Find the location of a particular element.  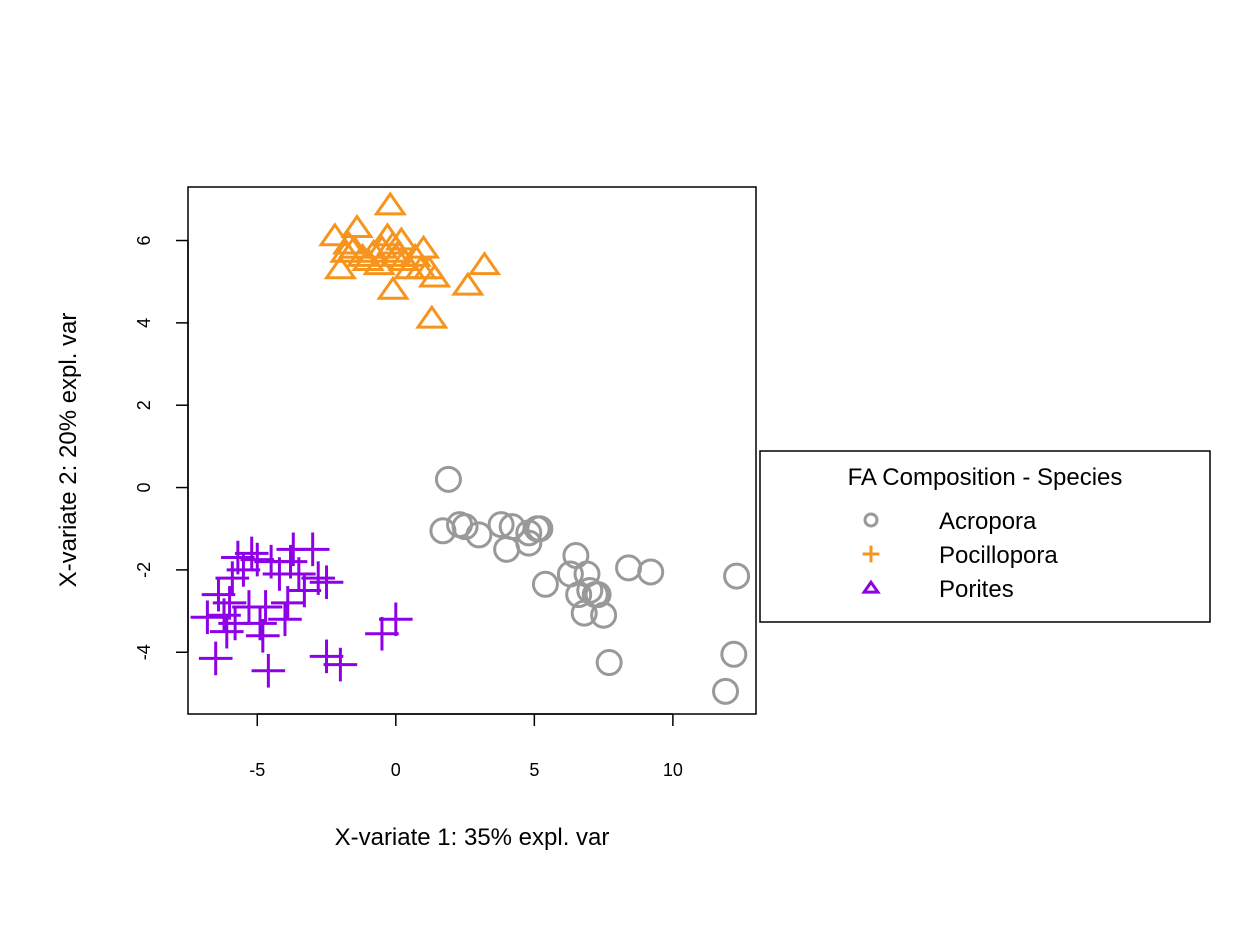

y-tick-label: 4 is located at coordinates (144, 323).